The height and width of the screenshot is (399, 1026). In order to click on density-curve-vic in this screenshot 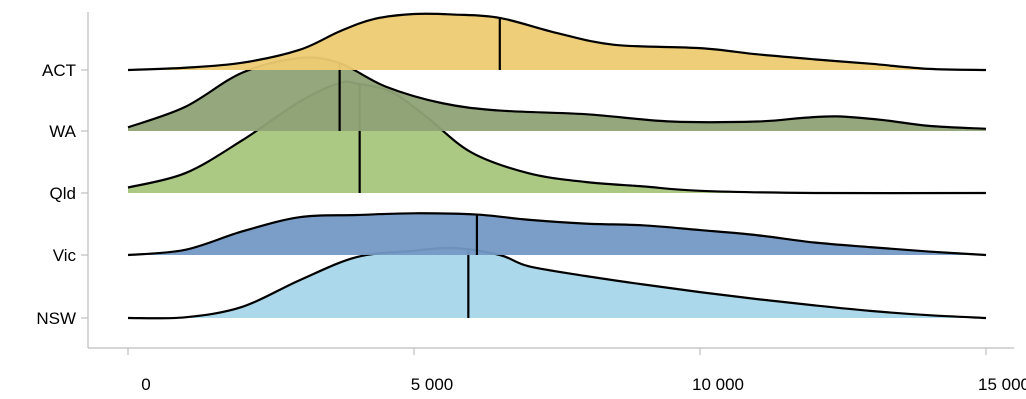, I will do `click(557, 234)`.